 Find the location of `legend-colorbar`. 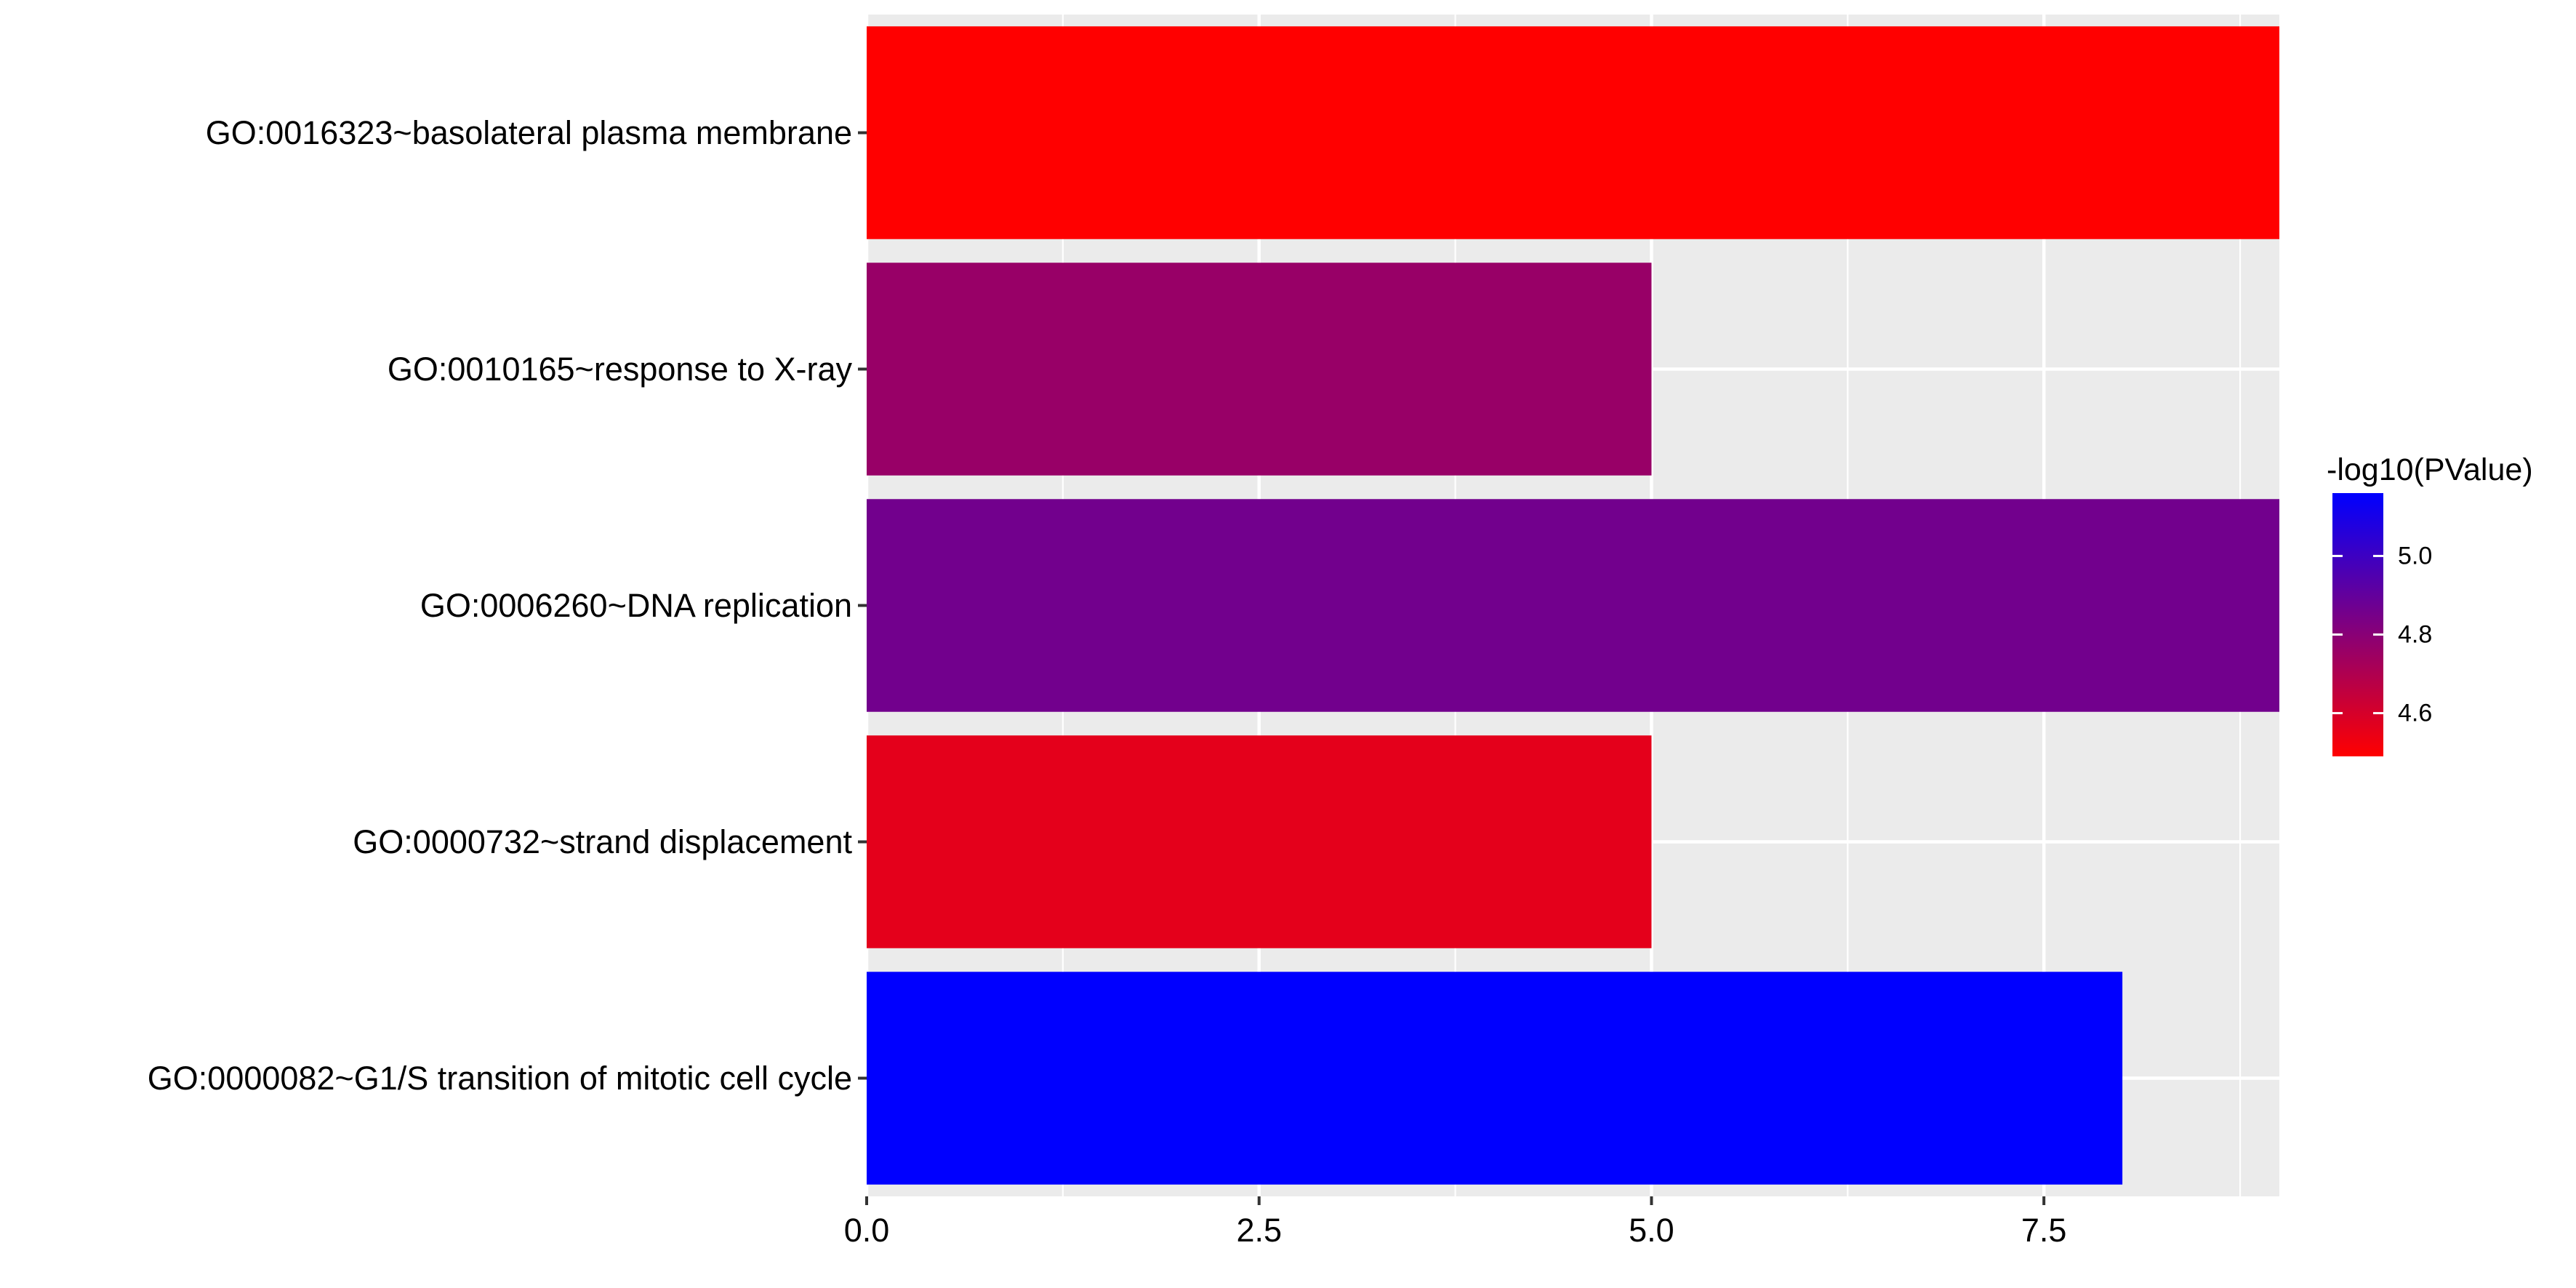

legend-colorbar is located at coordinates (2357, 624).